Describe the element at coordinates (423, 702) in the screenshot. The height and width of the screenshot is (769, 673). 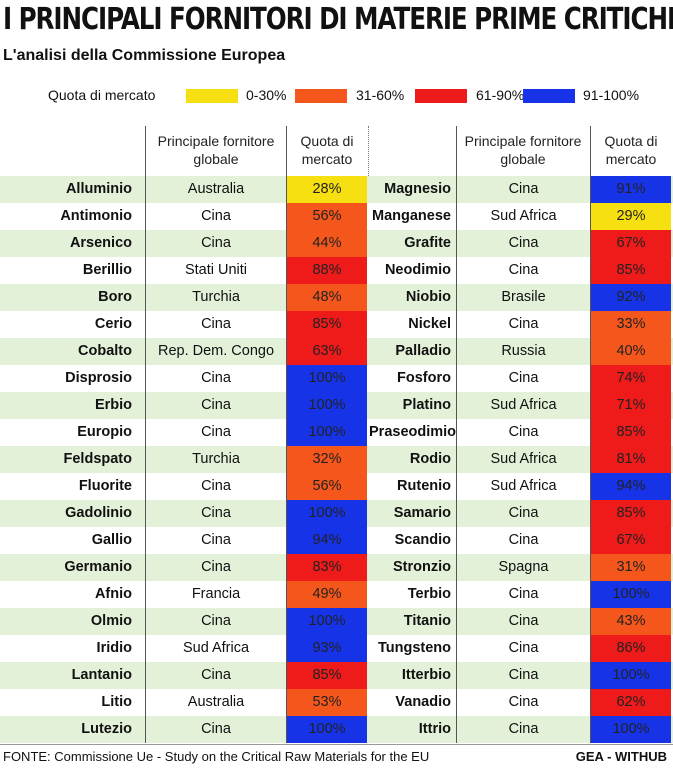
I see `material-name: Vanadio` at that location.